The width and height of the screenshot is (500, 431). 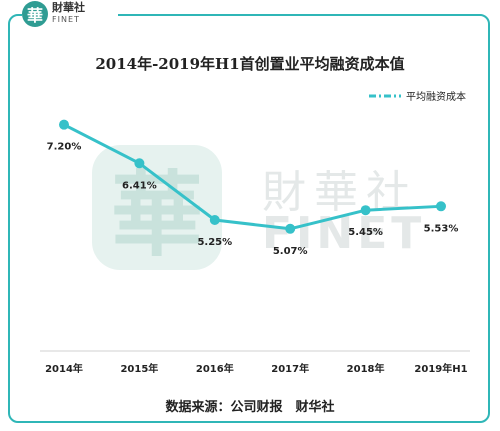 What do you see at coordinates (385, 95) in the screenshot?
I see `legend-line-icon` at bounding box center [385, 95].